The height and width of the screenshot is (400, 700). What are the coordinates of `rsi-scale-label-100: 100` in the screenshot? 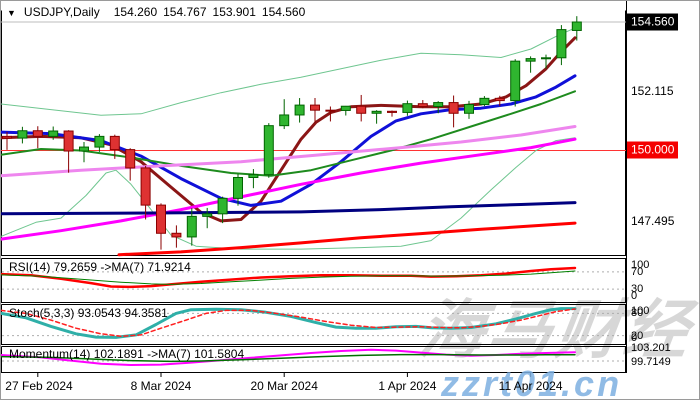 It's located at (640, 265).